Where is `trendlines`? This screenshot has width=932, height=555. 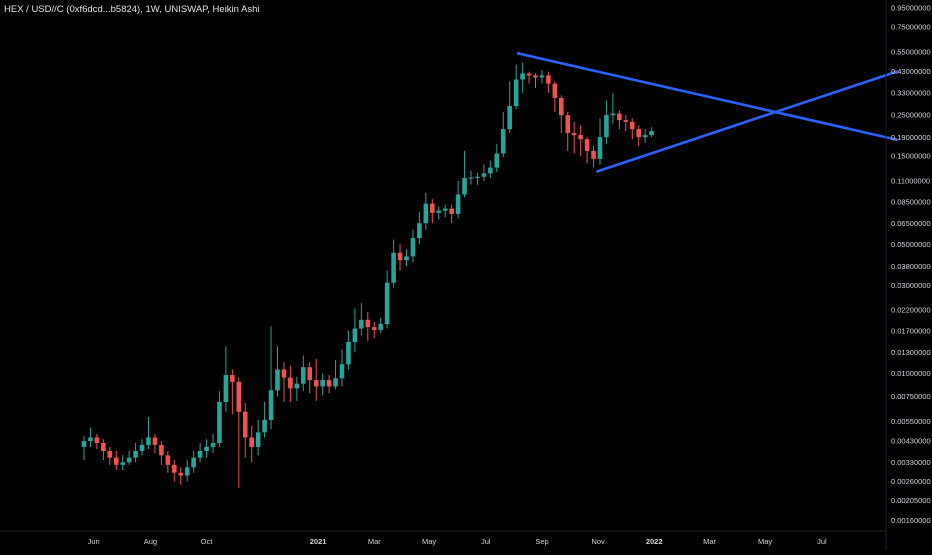
trendlines is located at coordinates (707, 112).